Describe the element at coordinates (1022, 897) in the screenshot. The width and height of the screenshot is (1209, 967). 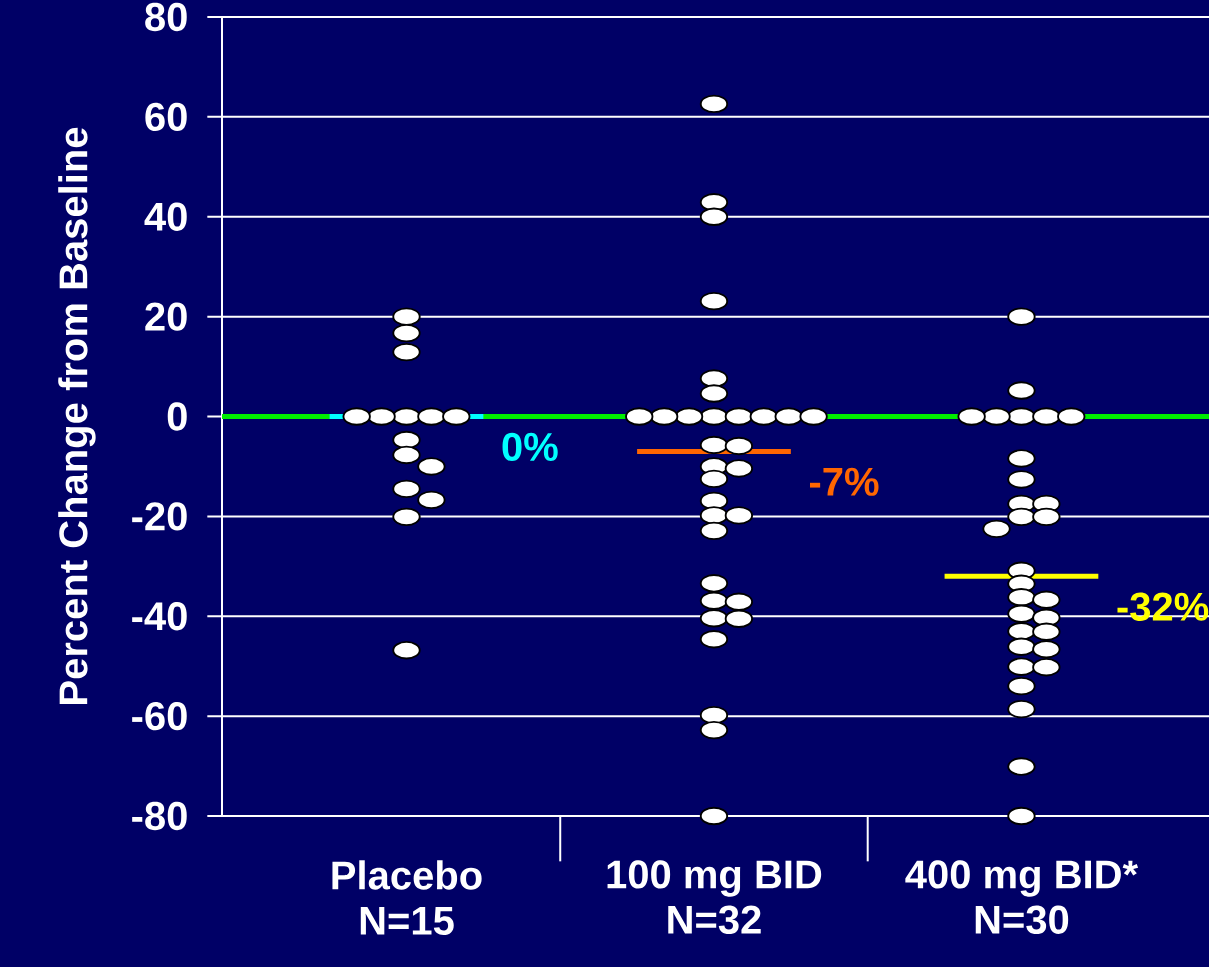
I see `x-tick-label: 400 mg BID* N=30` at that location.